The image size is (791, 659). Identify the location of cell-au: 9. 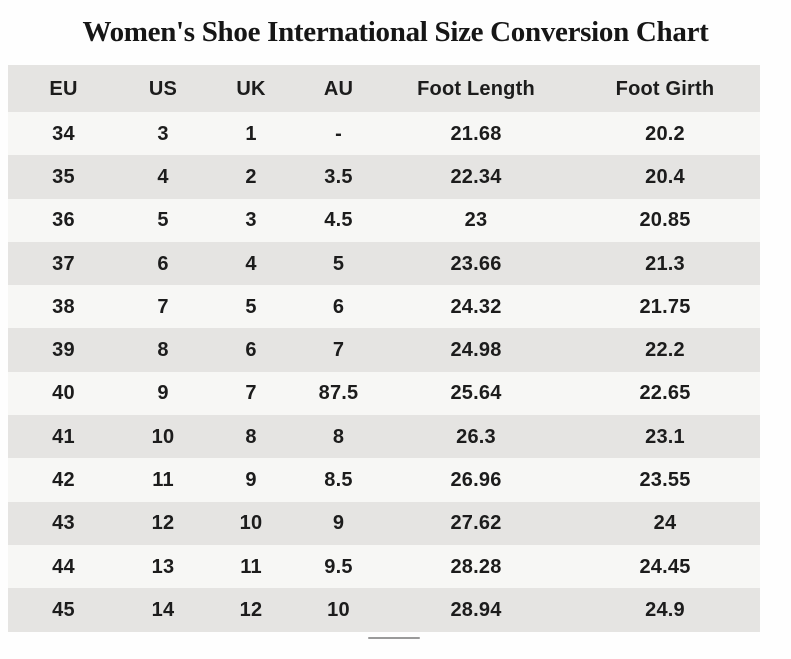
(338, 523).